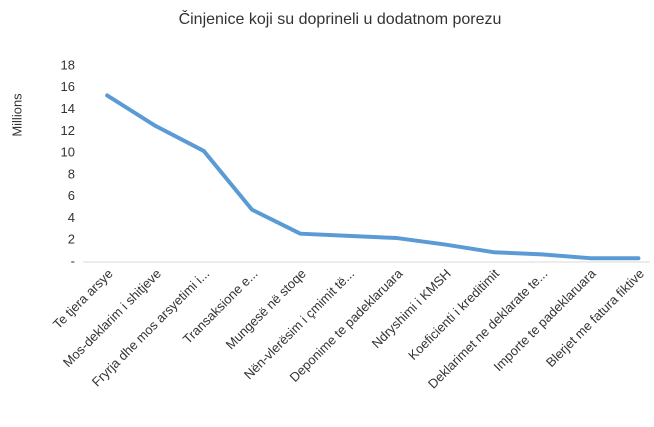  What do you see at coordinates (68, 86) in the screenshot?
I see `y-tick-label: 16` at bounding box center [68, 86].